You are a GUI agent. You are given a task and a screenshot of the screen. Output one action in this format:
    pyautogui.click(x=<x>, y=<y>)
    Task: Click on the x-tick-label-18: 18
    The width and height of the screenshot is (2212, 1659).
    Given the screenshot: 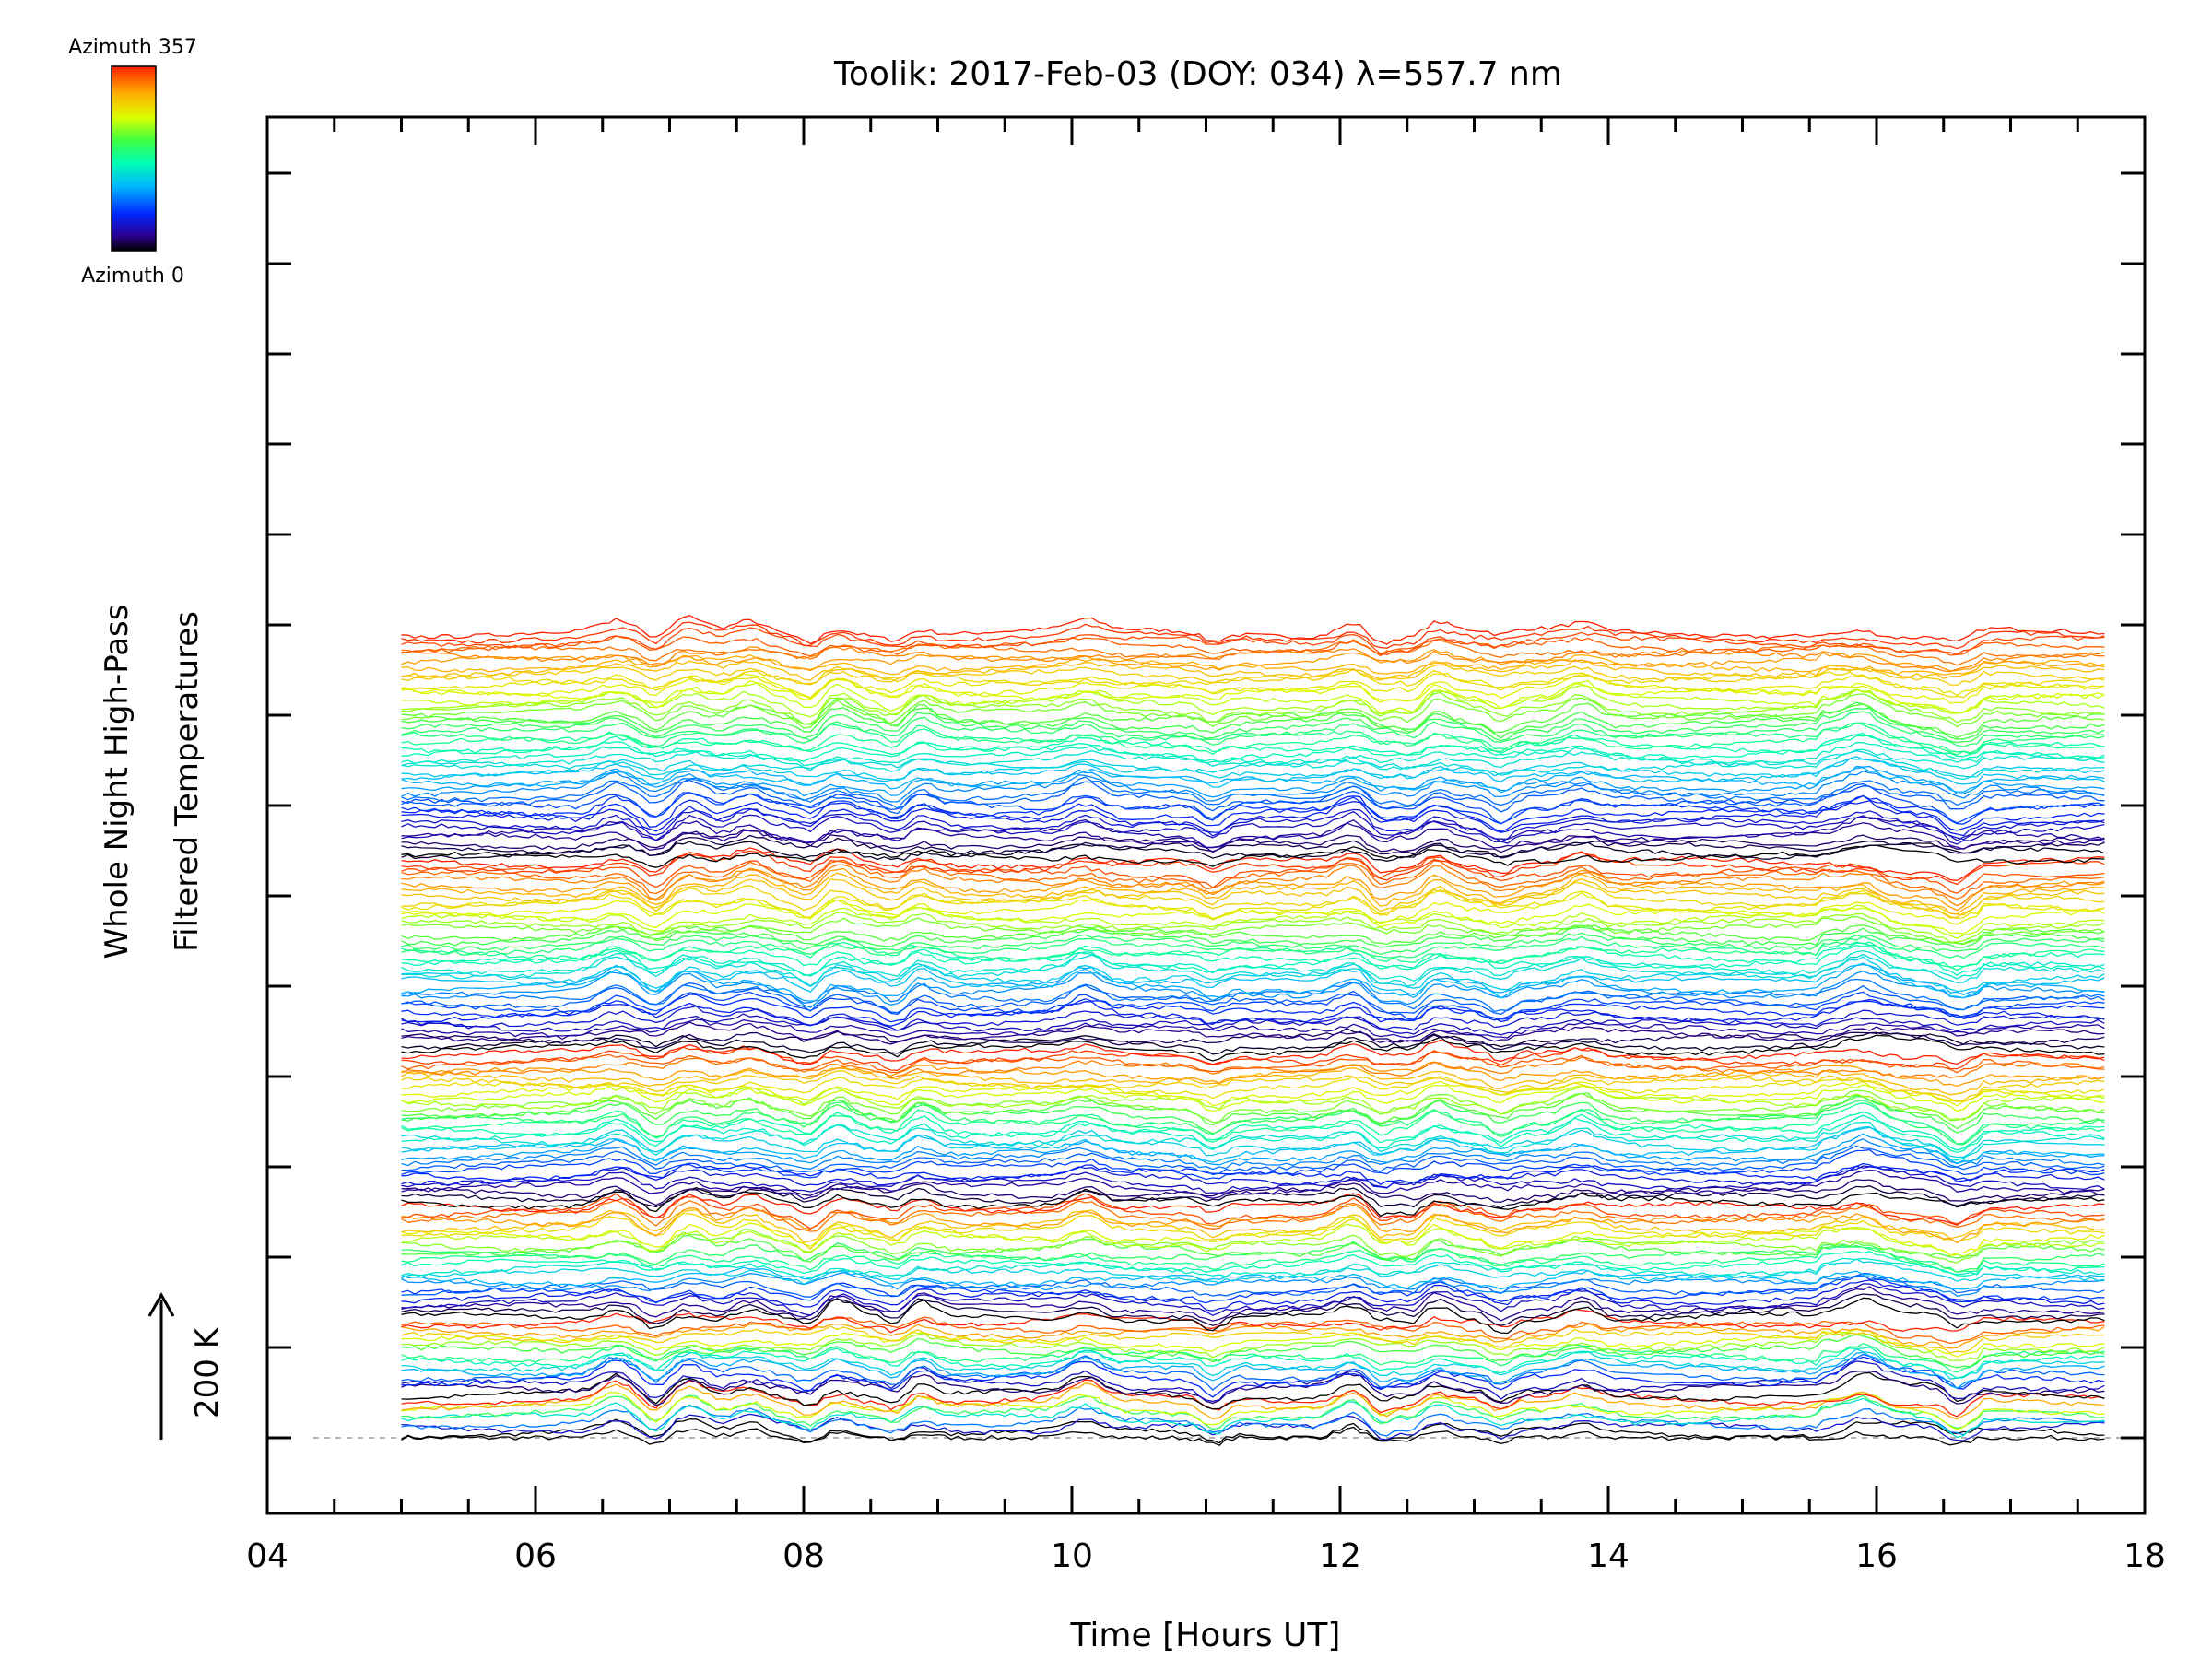 What is the action you would take?
    pyautogui.click(x=2145, y=1556)
    